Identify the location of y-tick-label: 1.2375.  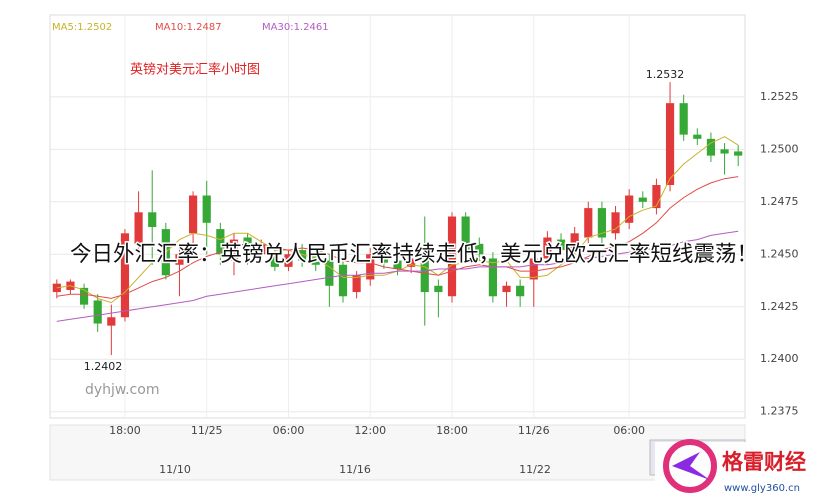
(779, 411).